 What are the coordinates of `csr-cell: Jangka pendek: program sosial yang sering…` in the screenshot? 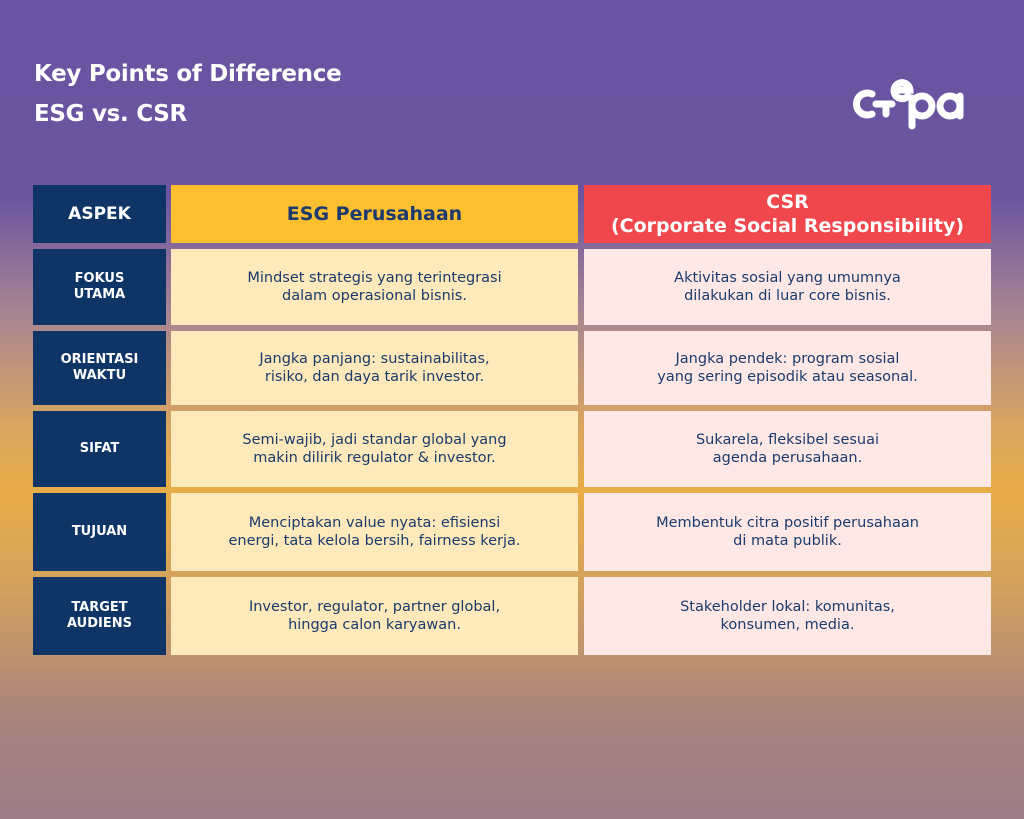 It's located at (787, 368).